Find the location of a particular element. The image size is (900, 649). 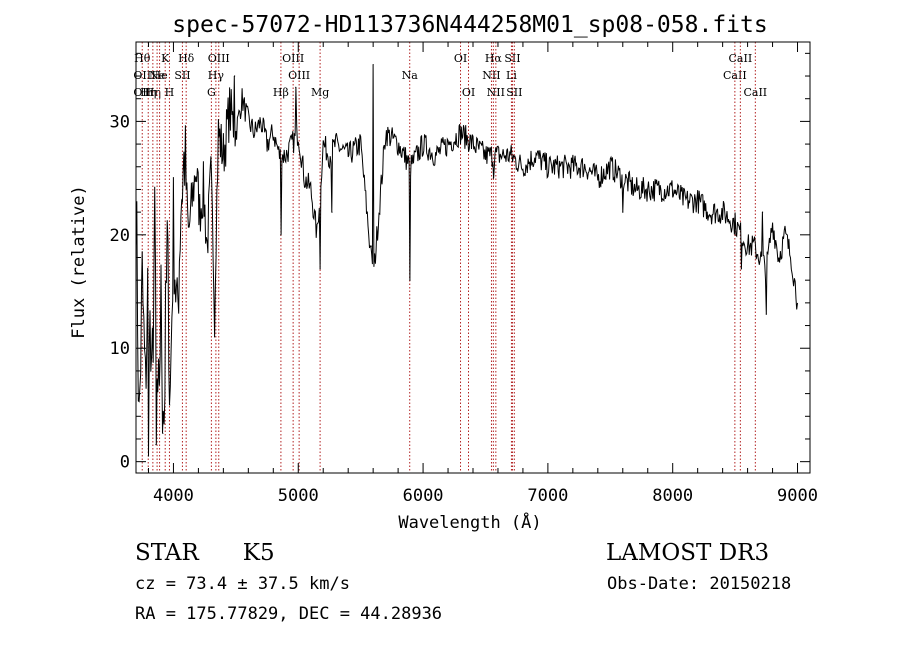

line-marker-label: Li is located at coordinates (511, 75).